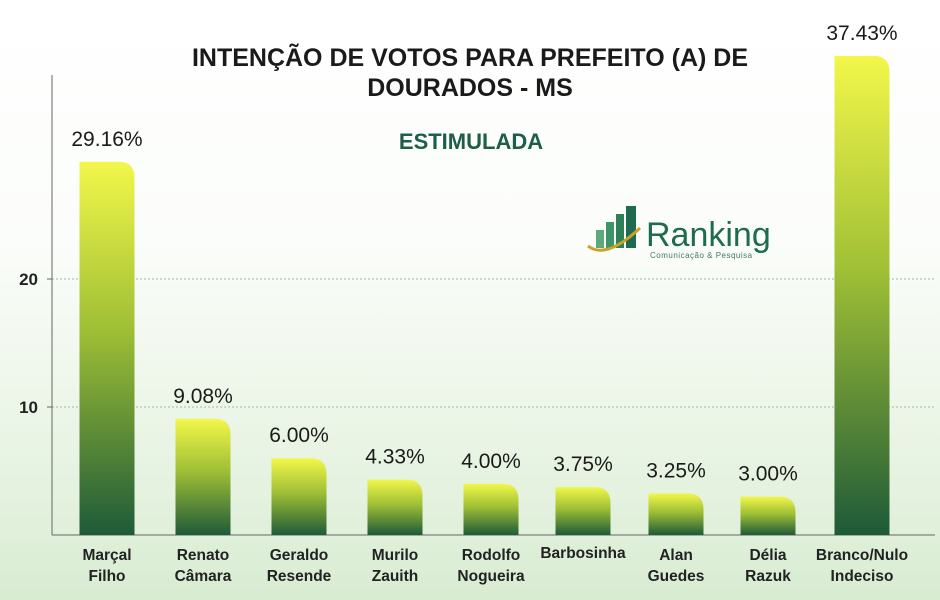 The height and width of the screenshot is (600, 940). Describe the element at coordinates (862, 576) in the screenshot. I see `x-tick-label: Indeciso` at that location.